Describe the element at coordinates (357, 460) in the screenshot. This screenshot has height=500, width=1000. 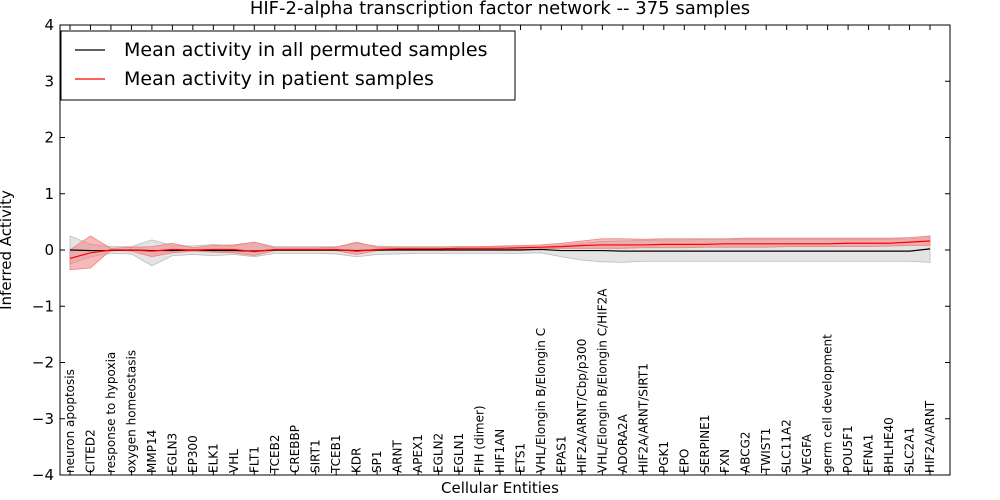
I see `x-category-label: KDR` at that location.